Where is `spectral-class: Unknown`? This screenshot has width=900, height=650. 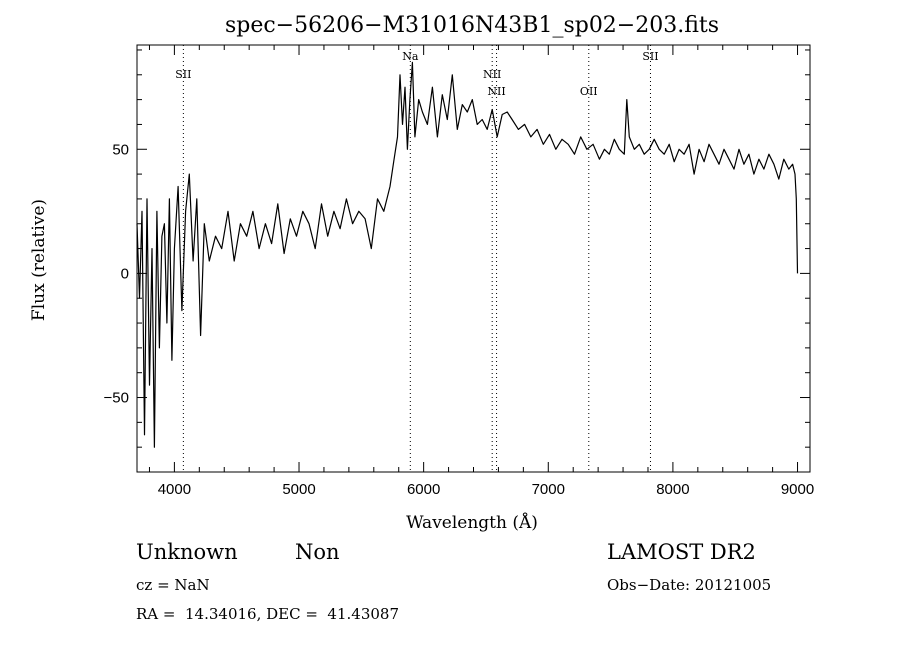 spectral-class: Unknown is located at coordinates (187, 552).